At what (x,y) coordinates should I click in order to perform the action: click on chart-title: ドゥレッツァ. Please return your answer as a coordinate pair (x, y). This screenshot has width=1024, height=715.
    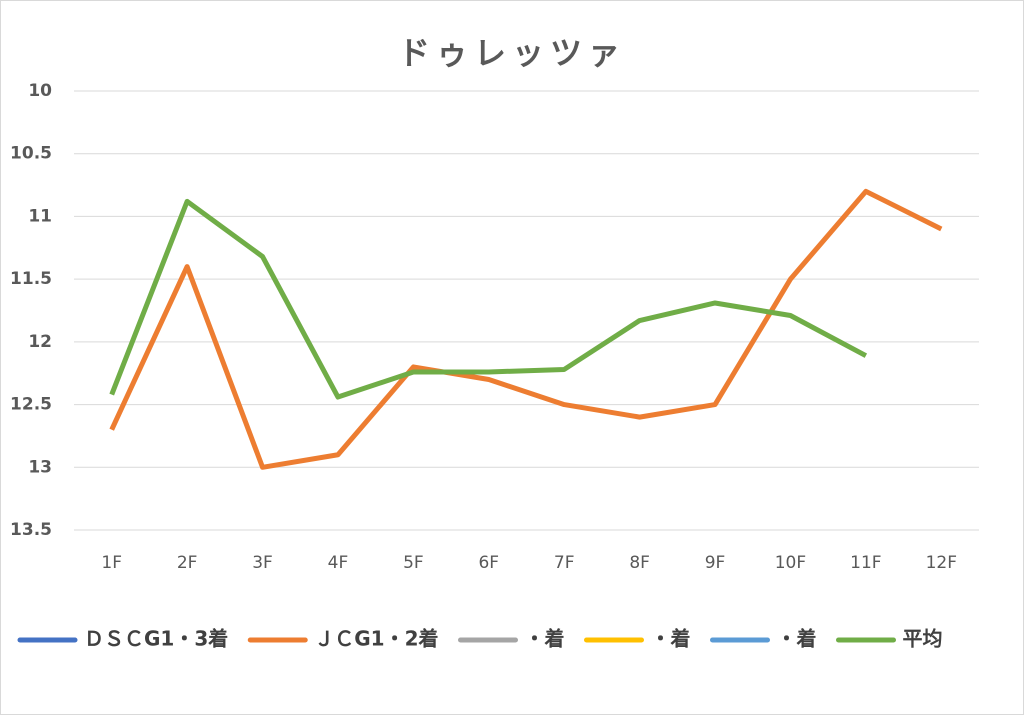
    Looking at the image, I should click on (512, 53).